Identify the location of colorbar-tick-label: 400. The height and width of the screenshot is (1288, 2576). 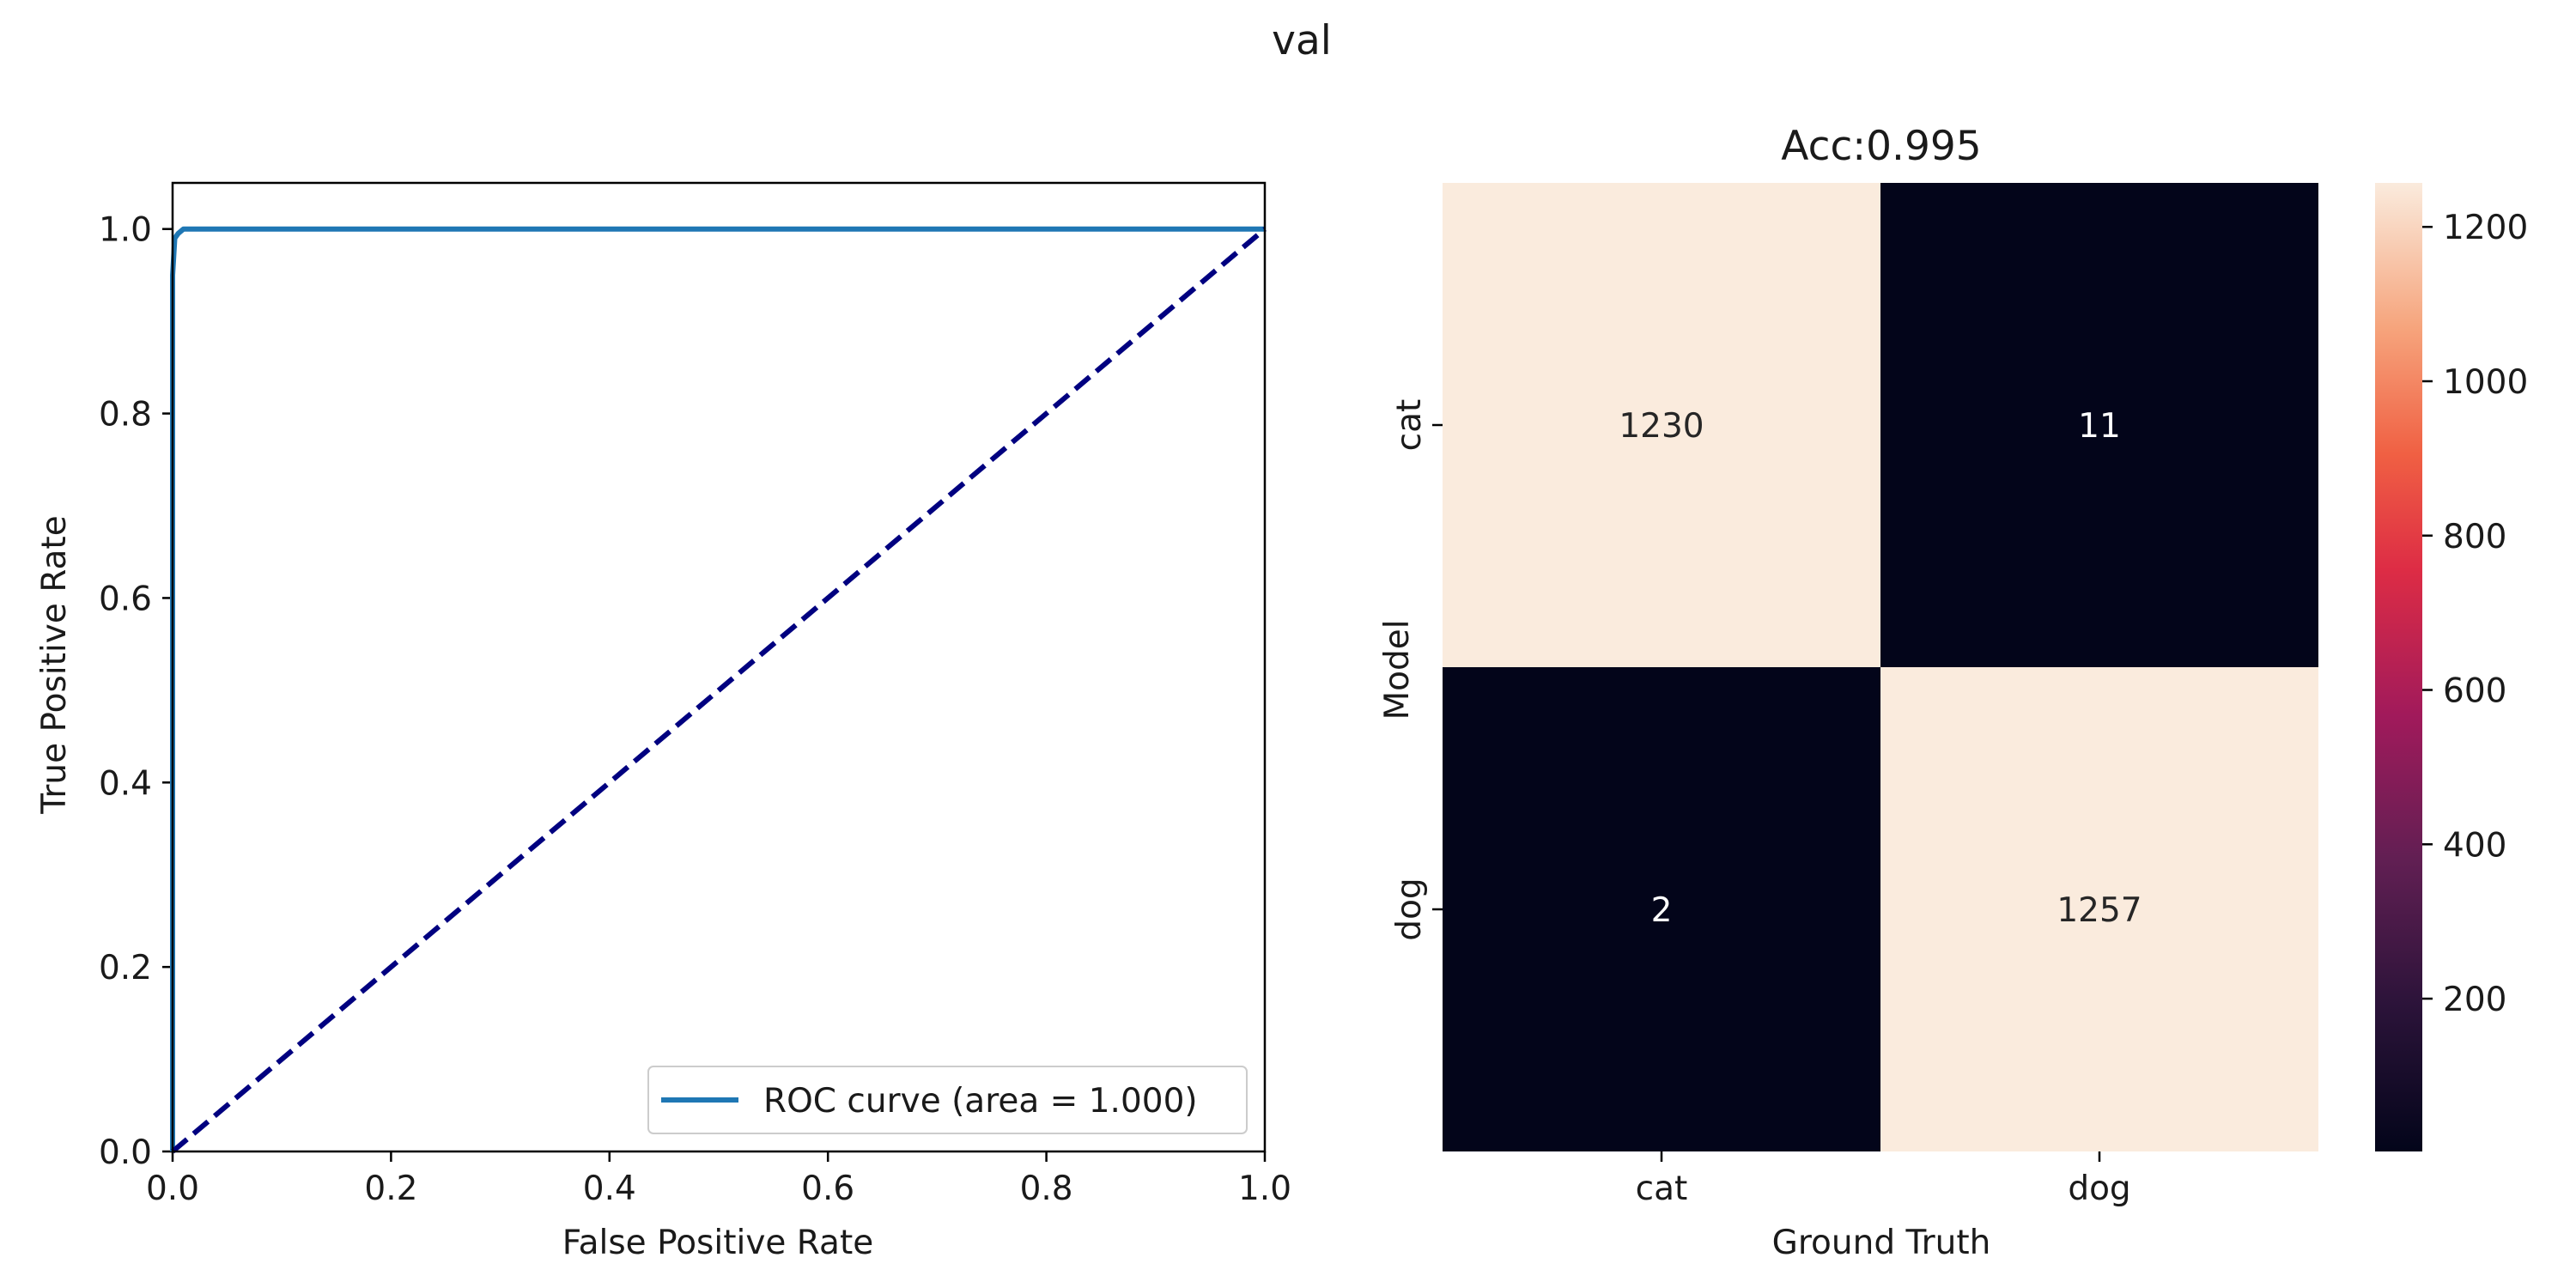
(2474, 845).